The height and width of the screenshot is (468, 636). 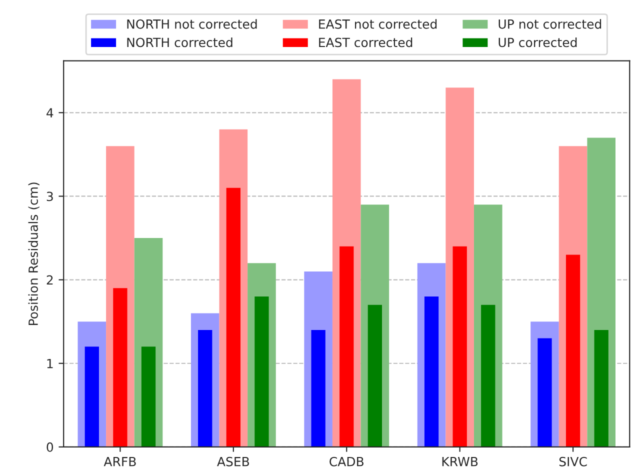 What do you see at coordinates (49, 197) in the screenshot?
I see `y-tick-label: 3` at bounding box center [49, 197].